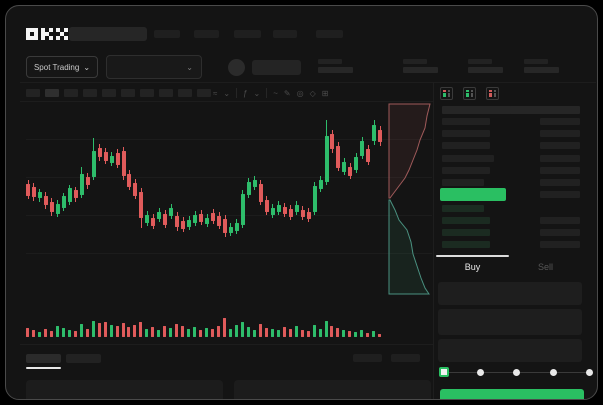  What do you see at coordinates (245, 93) in the screenshot?
I see `toolbar-icon: ƒ` at bounding box center [245, 93].